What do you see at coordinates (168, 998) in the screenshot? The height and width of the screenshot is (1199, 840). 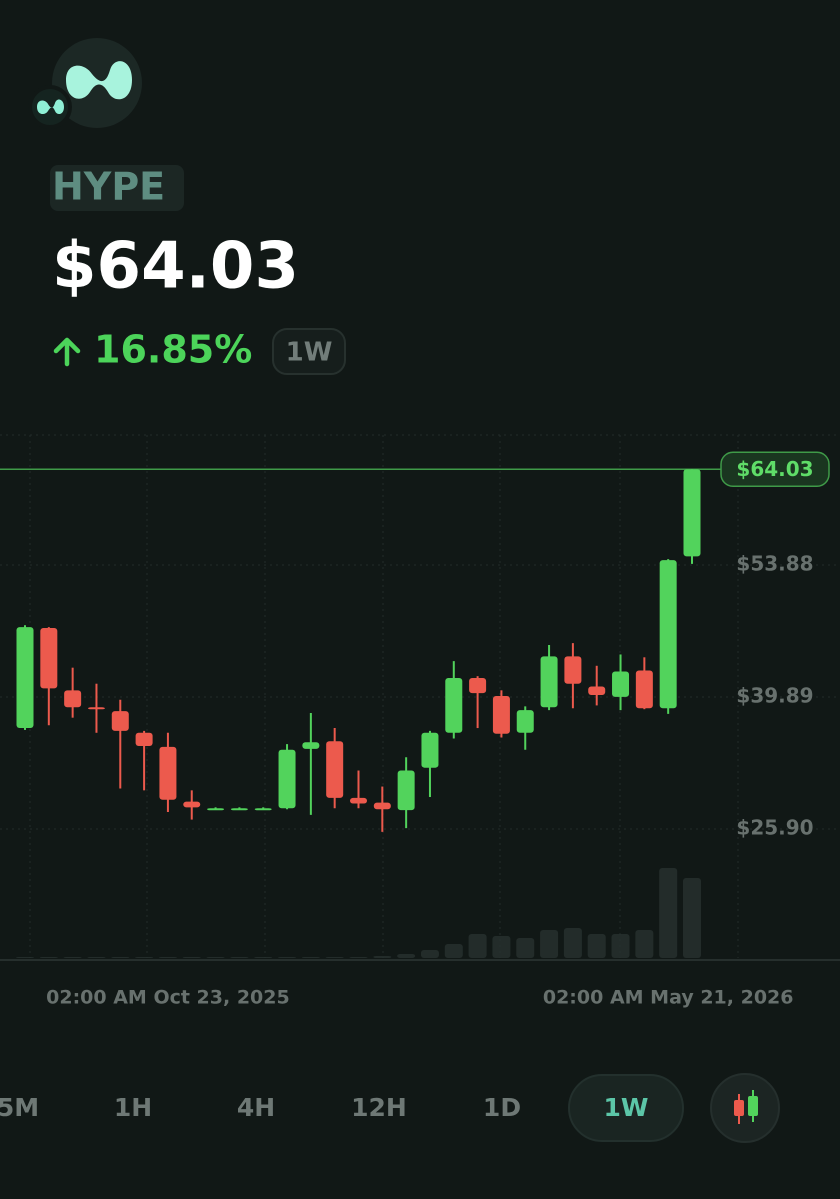 I see `x-tick-label: 02:00 AM Oct 23, 2025` at bounding box center [168, 998].